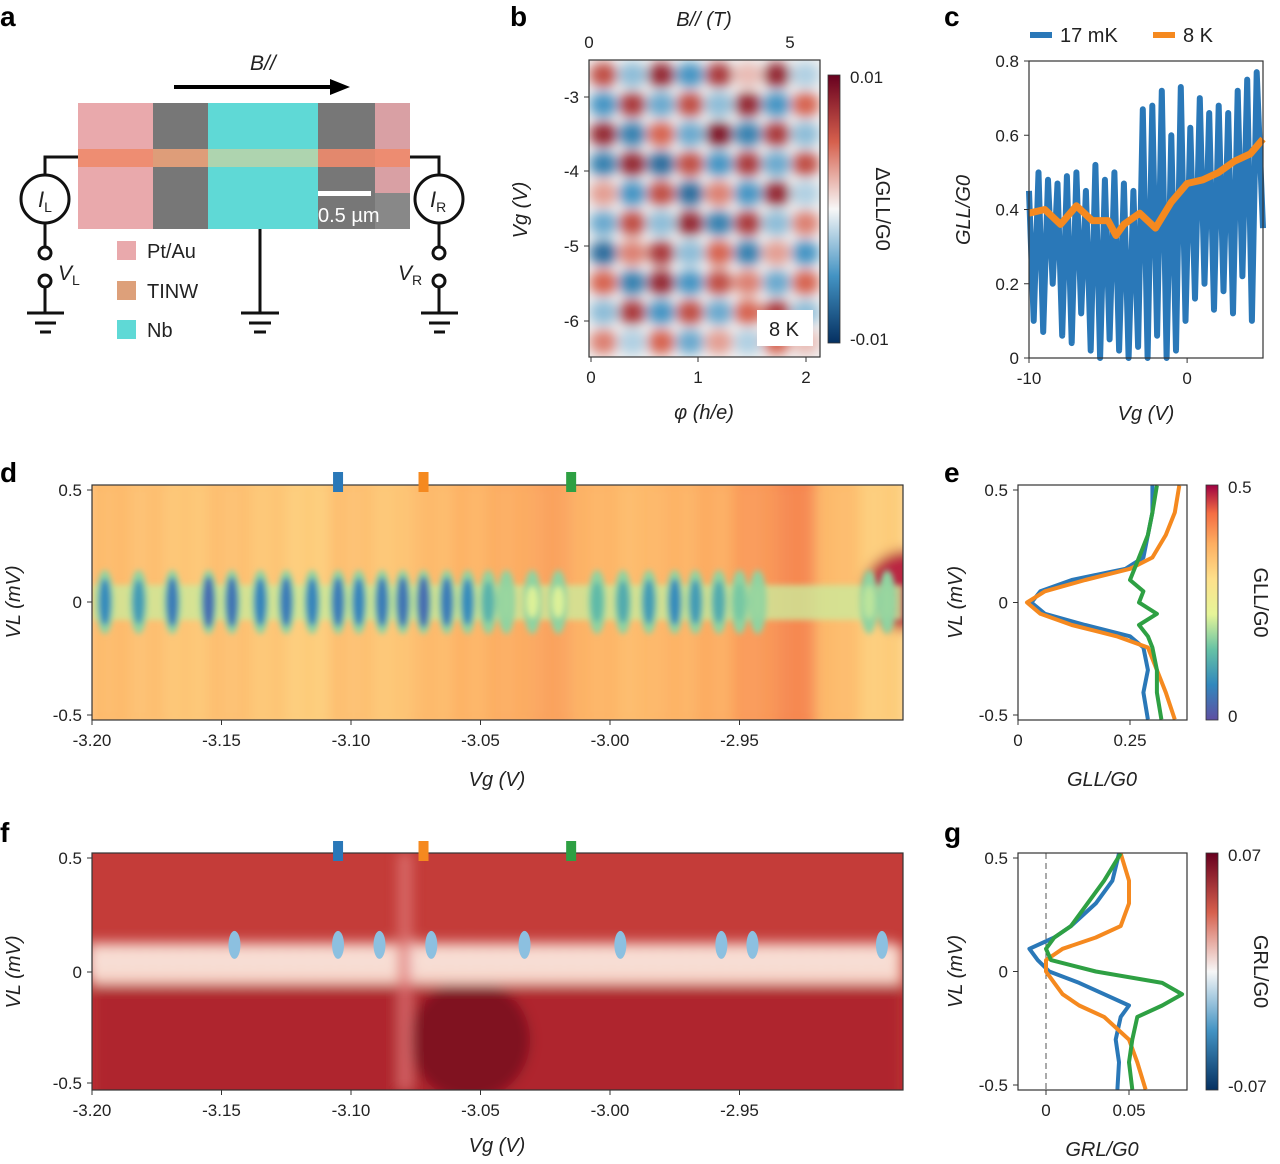 This screenshot has width=1280, height=1164. Describe the element at coordinates (392, 148) in the screenshot. I see `pt-au-right-contact` at that location.